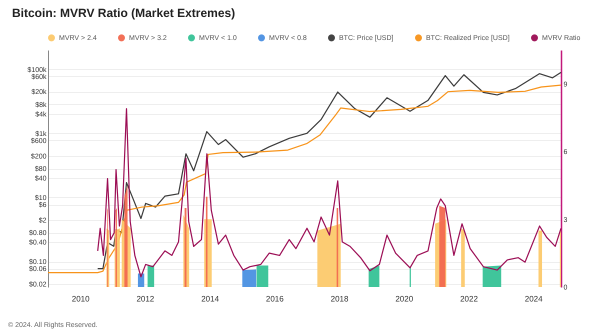 The image size is (600, 336). What do you see at coordinates (404, 299) in the screenshot?
I see `x-tick-label: 2020` at bounding box center [404, 299].